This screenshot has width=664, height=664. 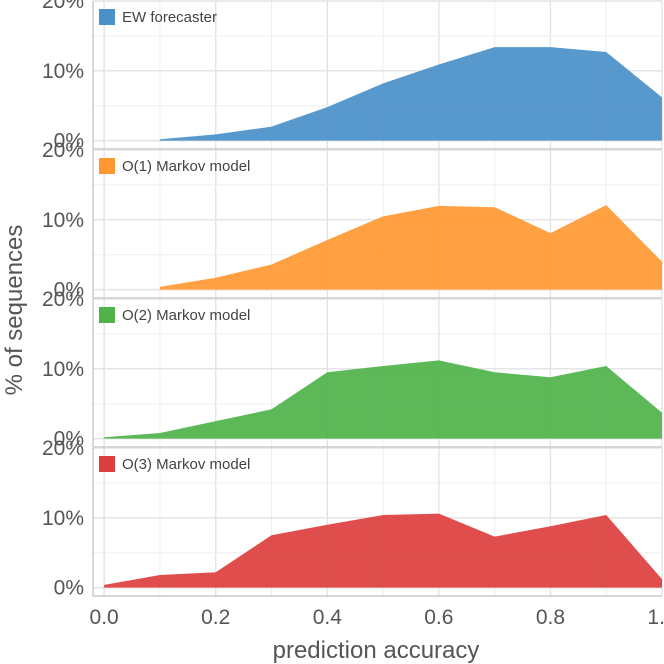 What do you see at coordinates (186, 464) in the screenshot?
I see `legend-label: O(3) Markov model` at bounding box center [186, 464].